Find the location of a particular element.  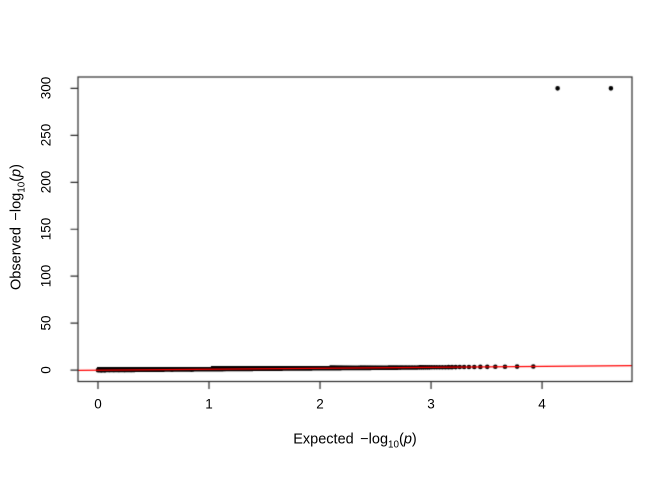

y-tick-label: 100 is located at coordinates (46, 276).